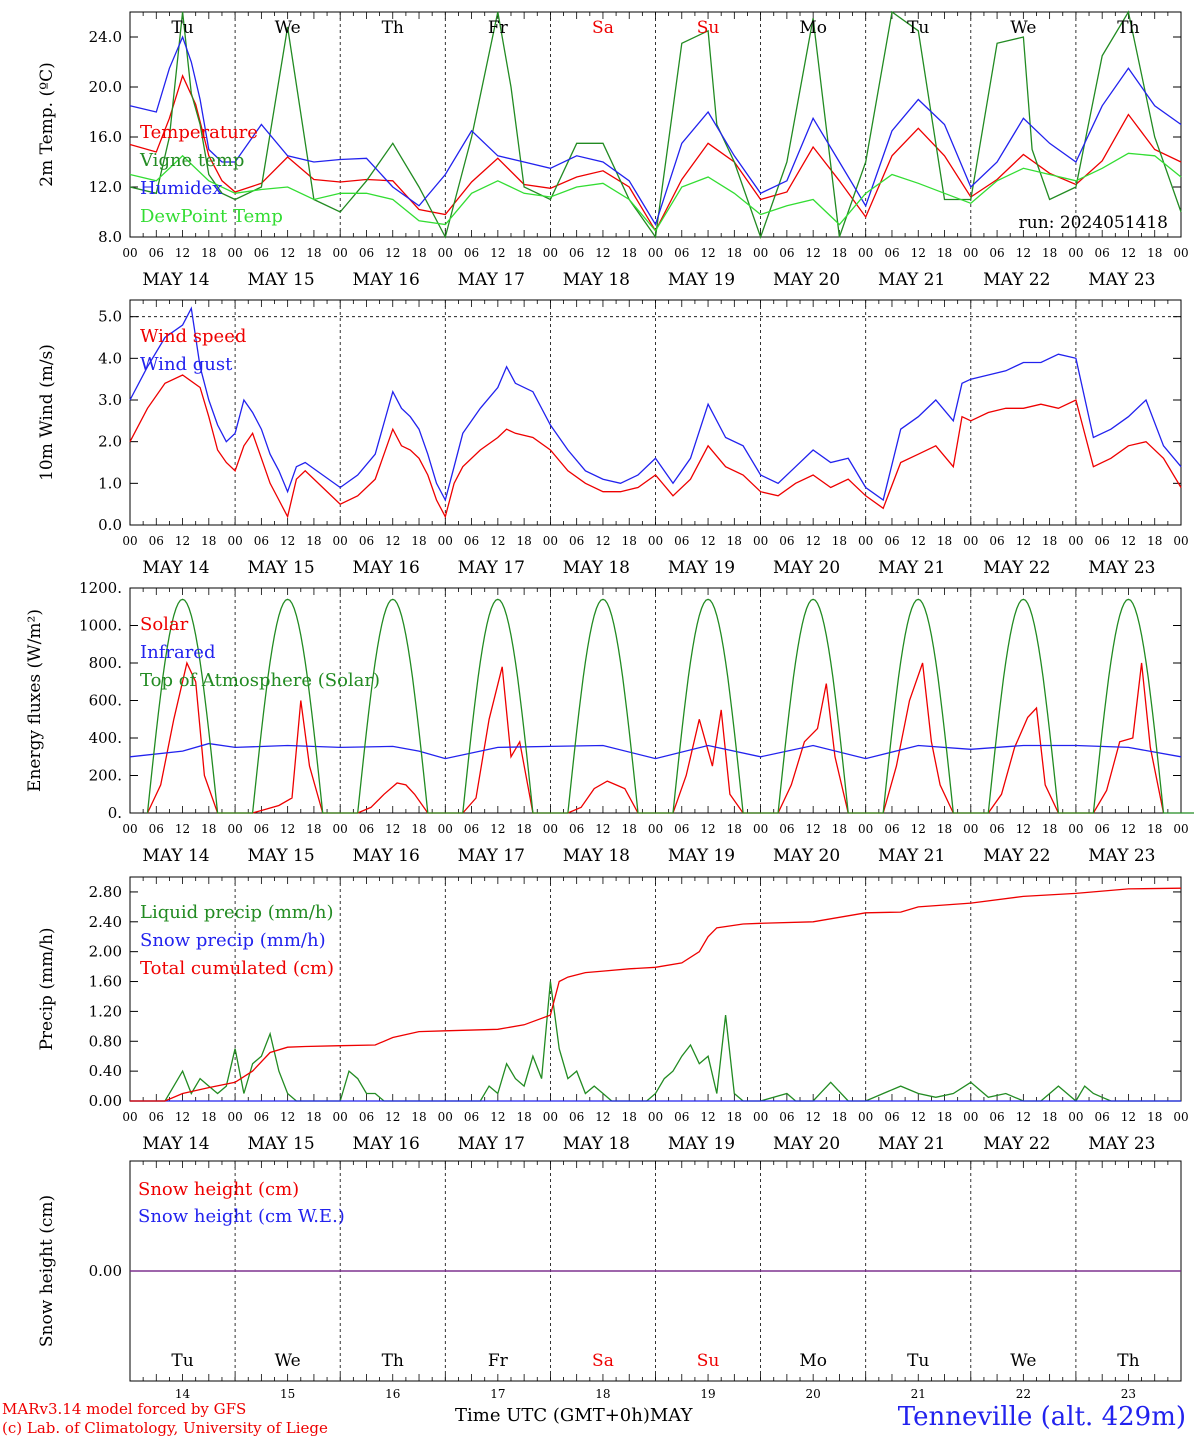  I want to click on date-label: MAY 14, so click(175, 280).